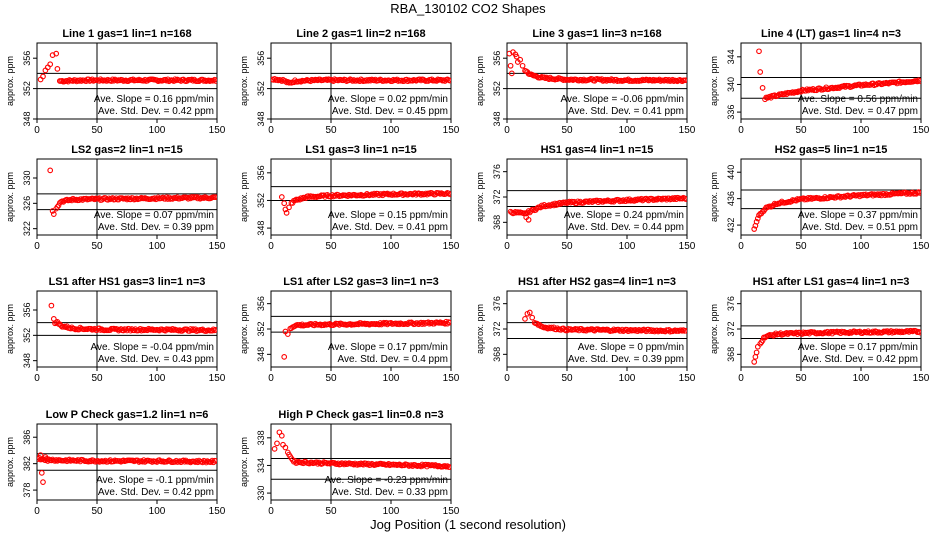 Image resolution: width=936 pixels, height=540 pixels. Describe the element at coordinates (831, 150) in the screenshot. I see `panel-title: HS2 gas=5 lin=1 n=15` at that location.